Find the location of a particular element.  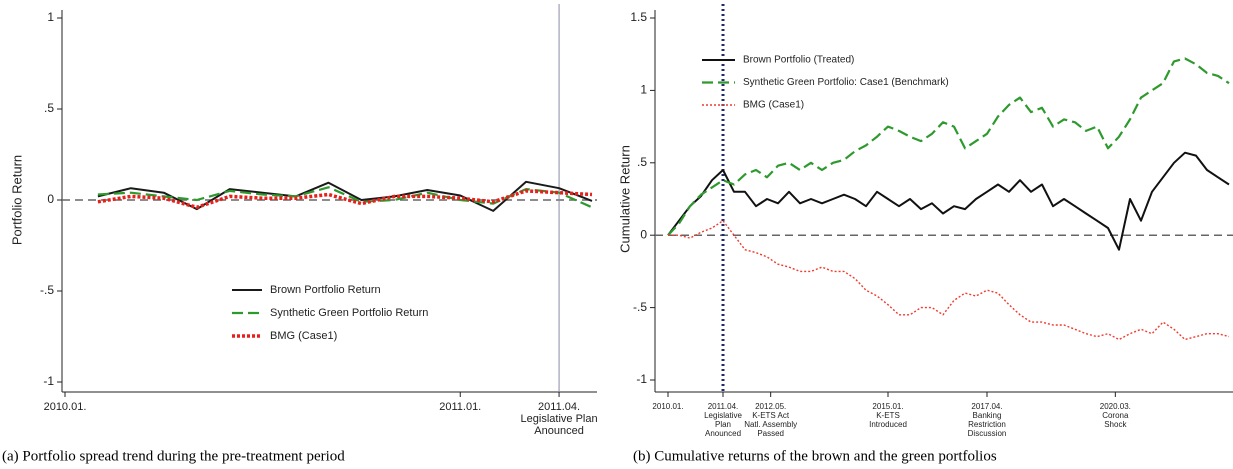

x-tick-label: 2011.01. is located at coordinates (460, 407).